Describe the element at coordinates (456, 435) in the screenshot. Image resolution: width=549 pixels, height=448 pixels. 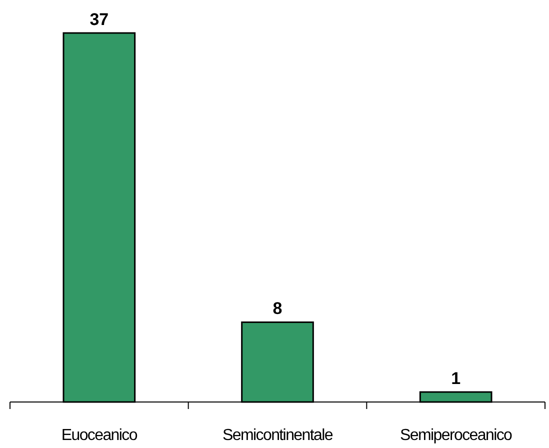
I see `x-tick-label: Semiperoceanico` at that location.